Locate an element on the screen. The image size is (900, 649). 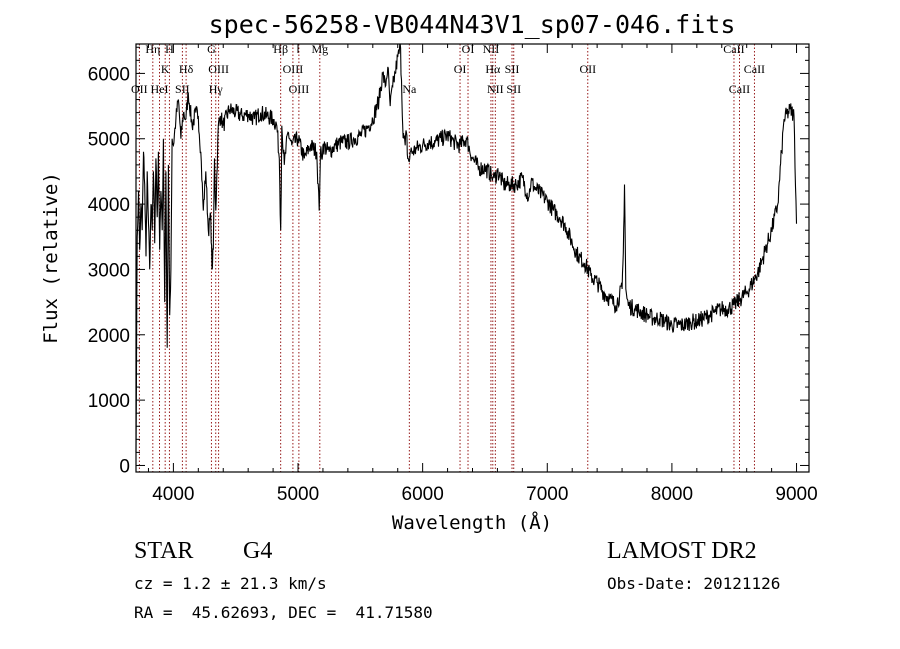
line-label: Na is located at coordinates (409, 89).